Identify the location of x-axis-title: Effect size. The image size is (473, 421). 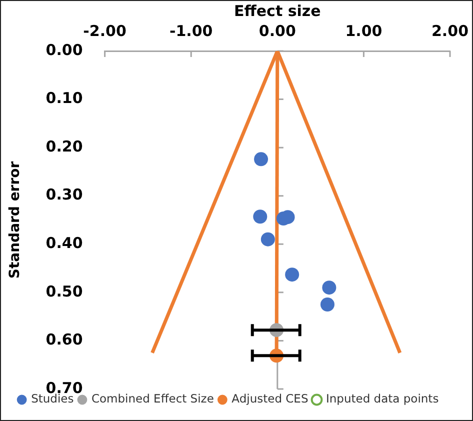
(277, 11).